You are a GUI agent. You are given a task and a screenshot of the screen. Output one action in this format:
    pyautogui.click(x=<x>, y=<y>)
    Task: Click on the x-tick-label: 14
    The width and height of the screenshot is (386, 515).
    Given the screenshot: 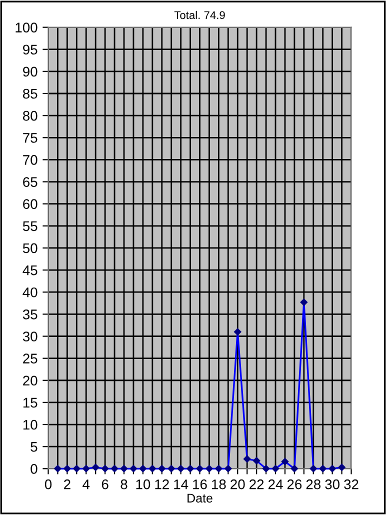 What is the action you would take?
    pyautogui.click(x=181, y=485)
    